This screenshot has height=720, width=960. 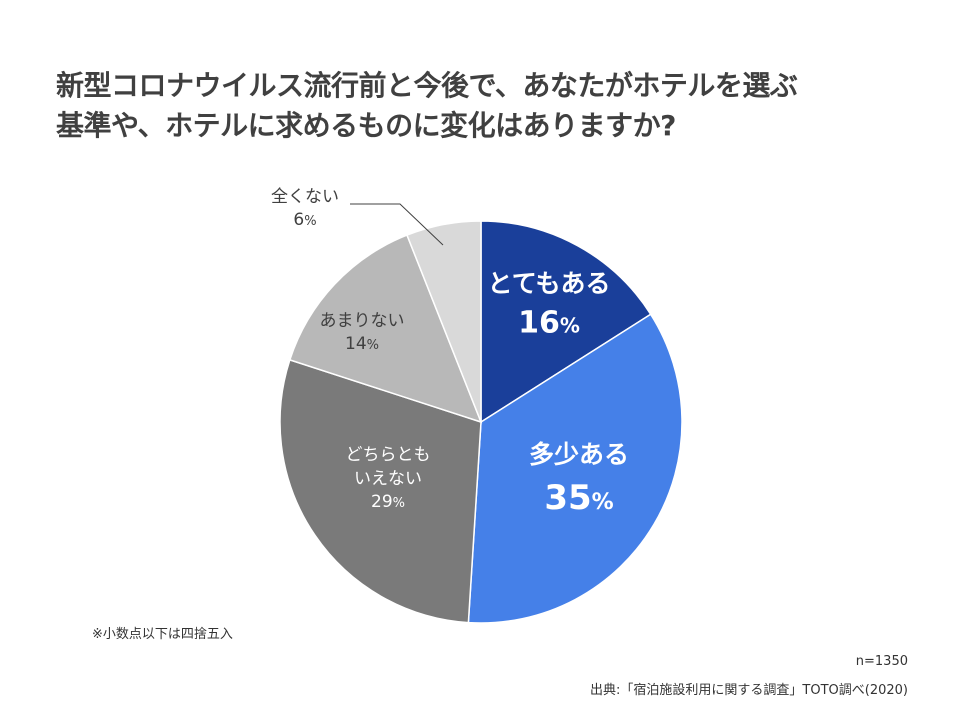 What do you see at coordinates (548, 305) in the screenshot?
I see `slice-label-group-1: とてもある 16%` at bounding box center [548, 305].